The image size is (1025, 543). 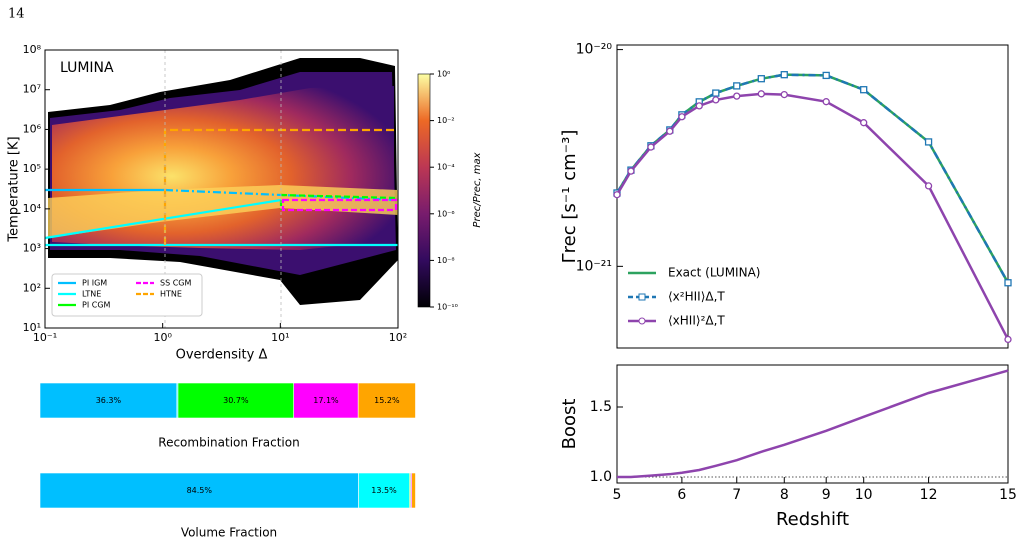 I want to click on y-tick-label: 10⁵, so click(x=32, y=168).